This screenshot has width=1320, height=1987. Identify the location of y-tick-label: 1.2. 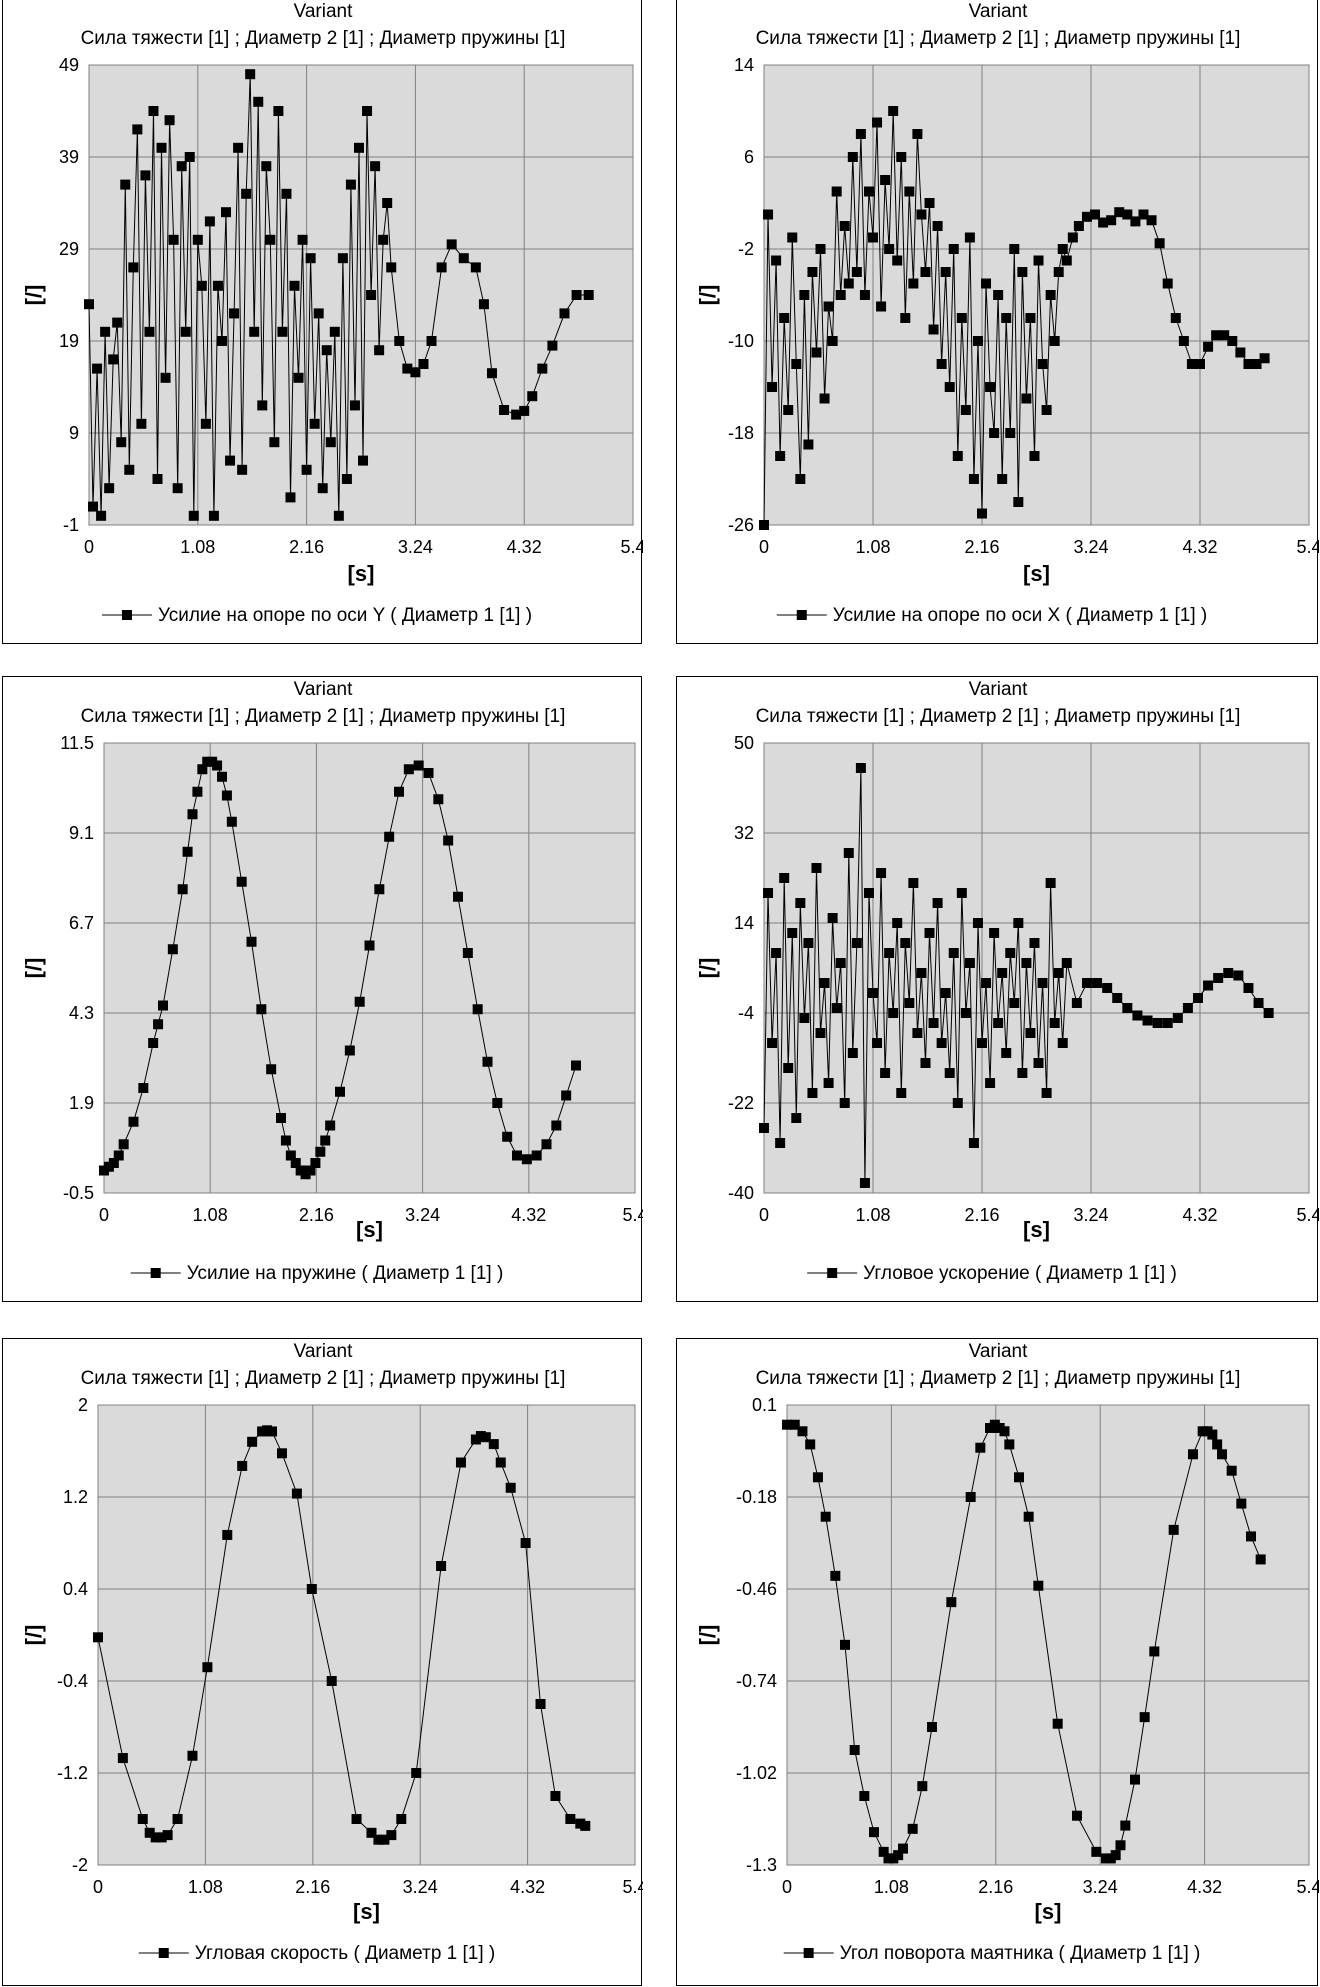
(75, 1497).